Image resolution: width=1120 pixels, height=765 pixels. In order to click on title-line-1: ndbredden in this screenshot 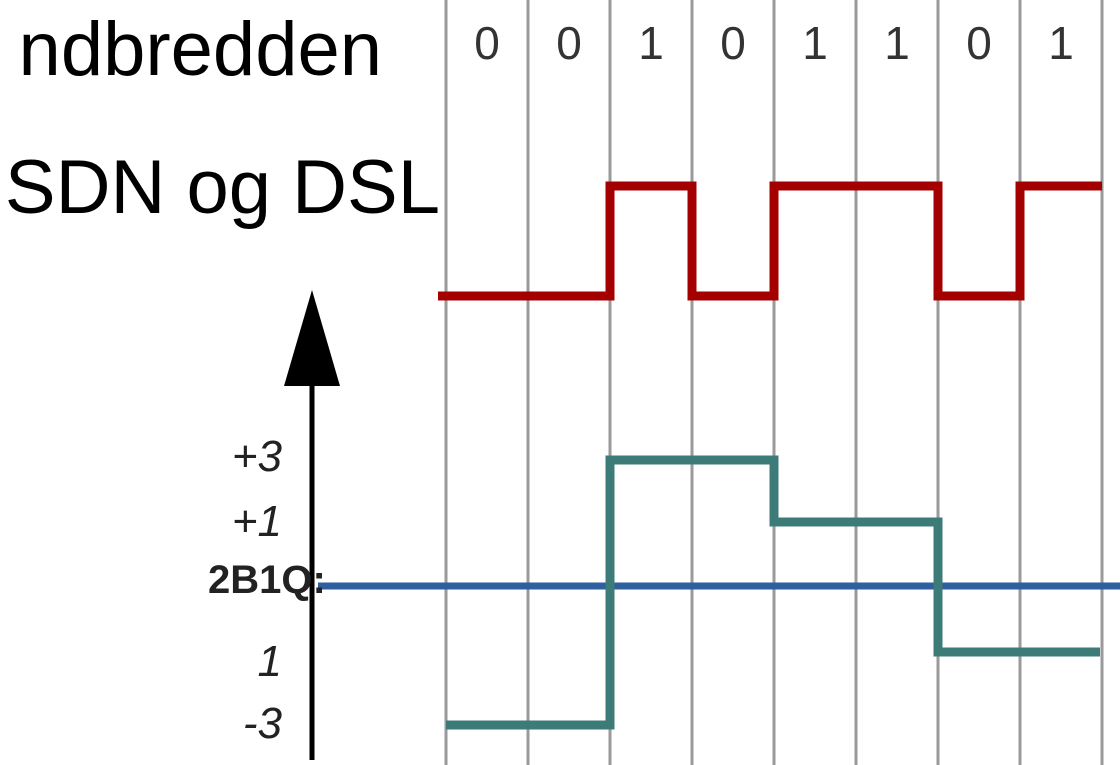, I will do `click(200, 49)`.